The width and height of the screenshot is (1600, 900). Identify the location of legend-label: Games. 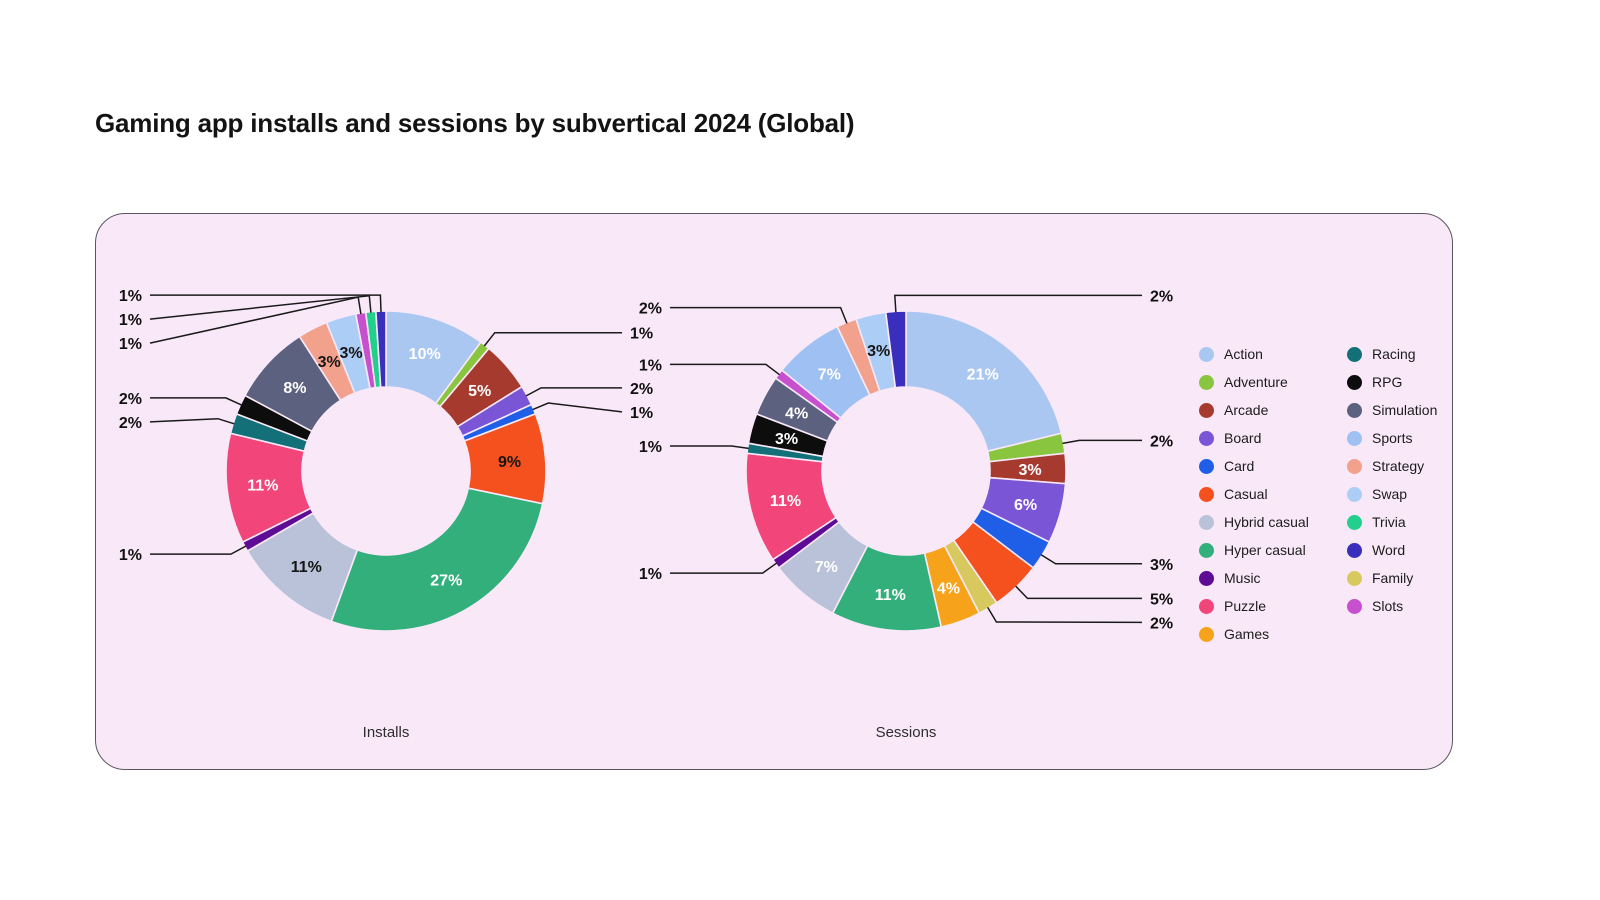
(1247, 634).